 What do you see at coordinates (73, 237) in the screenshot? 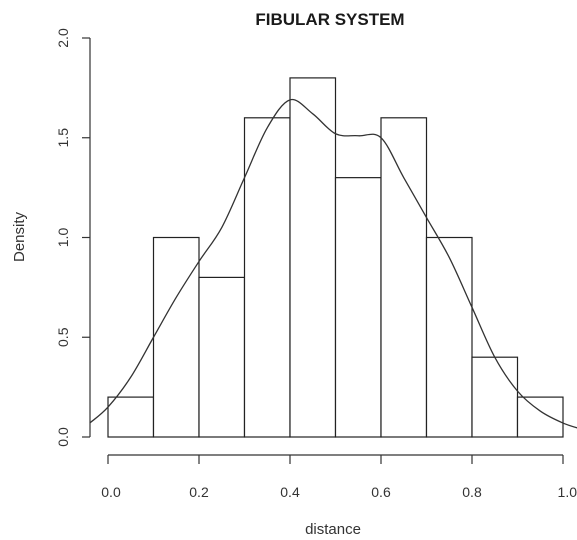
I see `y-axis: 0.0 0.5 1.0 1.5 2.0` at bounding box center [73, 237].